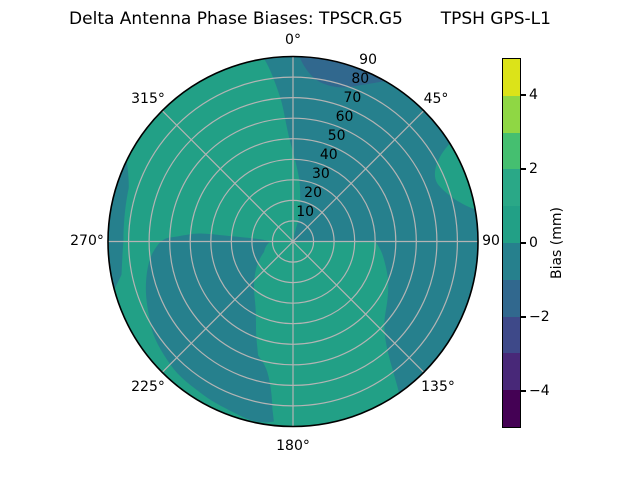 The height and width of the screenshot is (480, 640). Describe the element at coordinates (344, 117) in the screenshot. I see `r-tick-label-60: 60` at that location.